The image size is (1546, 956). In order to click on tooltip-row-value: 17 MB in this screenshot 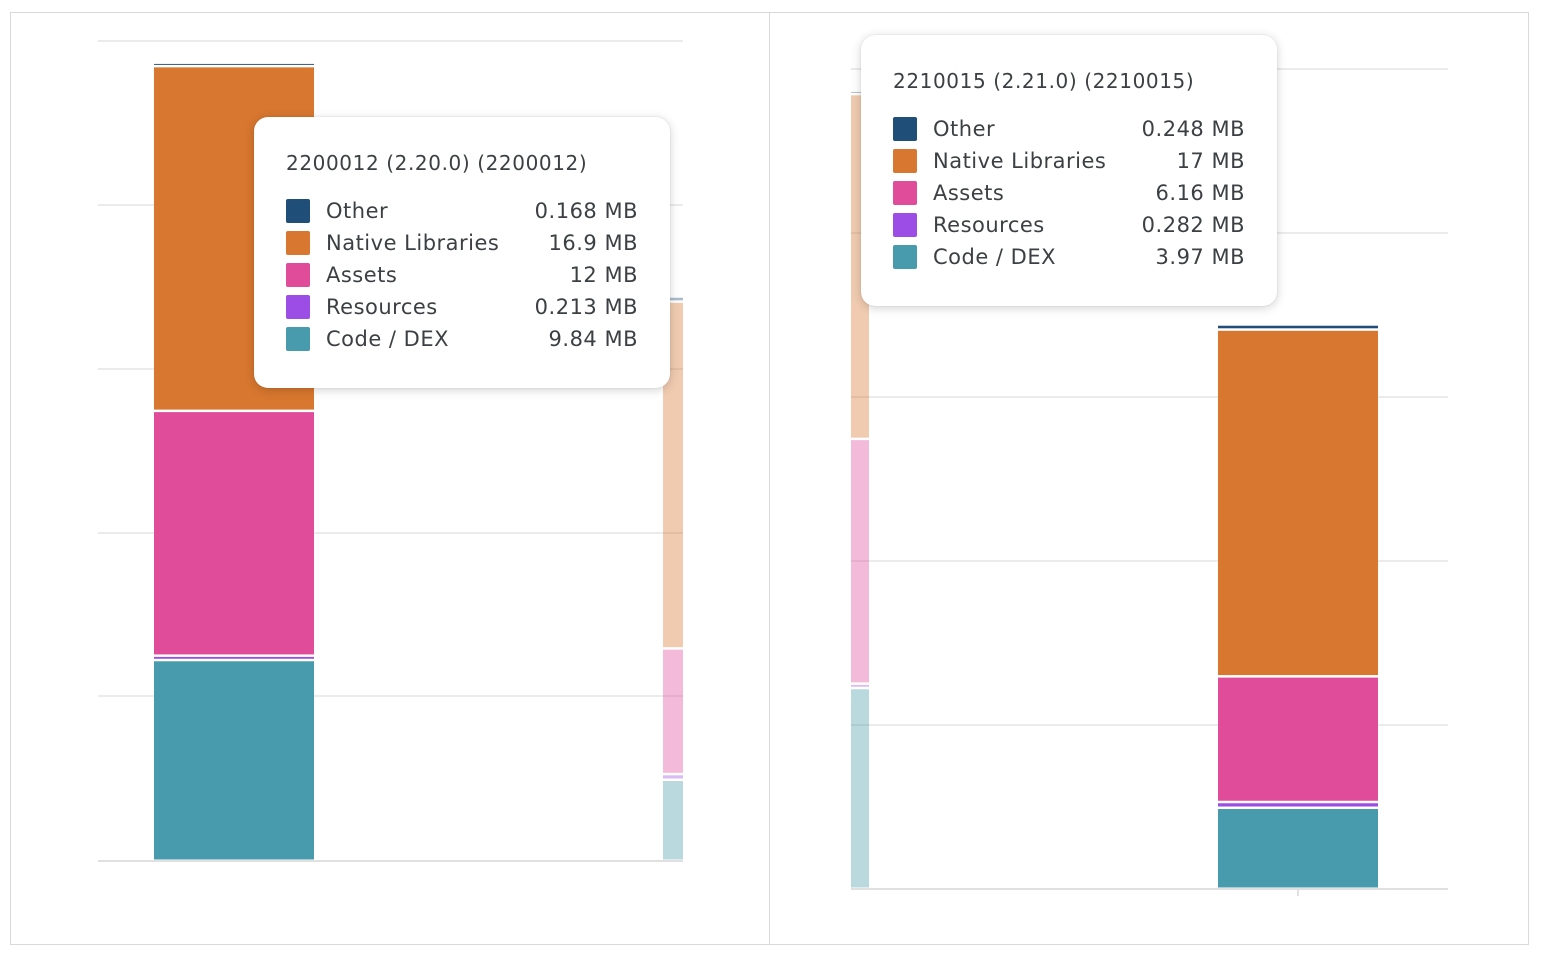, I will do `click(1210, 161)`.